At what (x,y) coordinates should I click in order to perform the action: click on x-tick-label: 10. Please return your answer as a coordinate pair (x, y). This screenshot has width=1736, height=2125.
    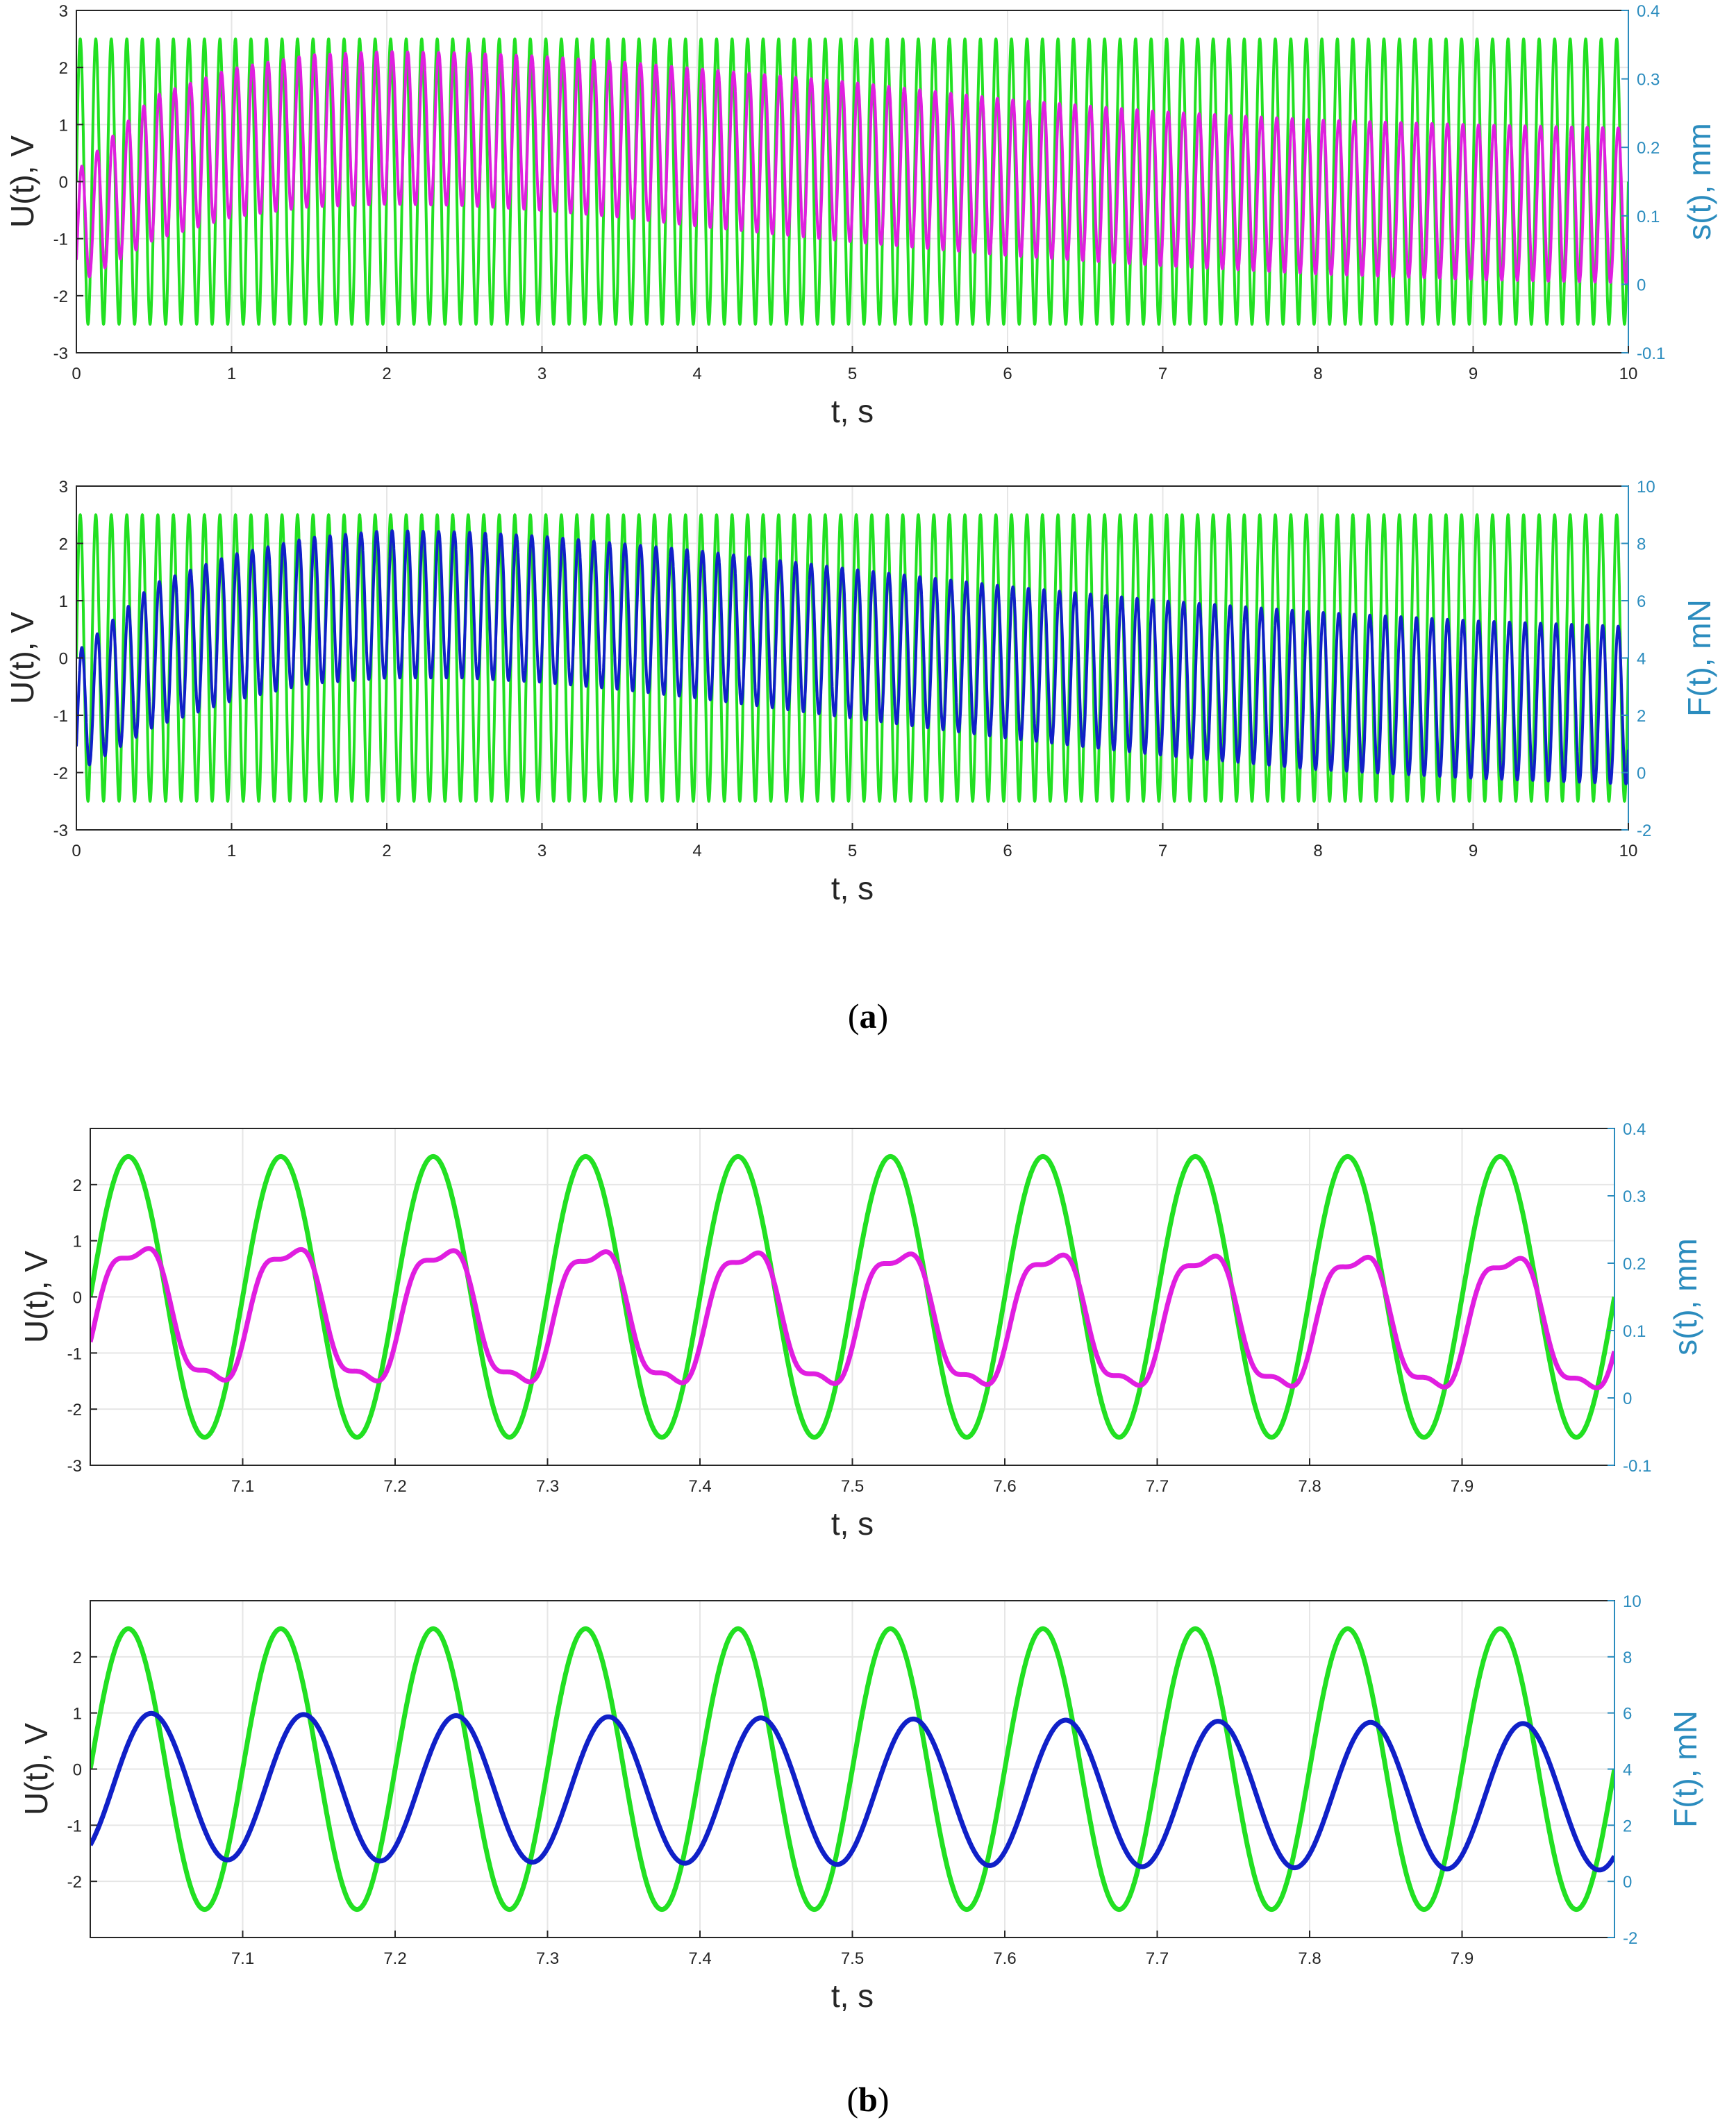
    Looking at the image, I should click on (1628, 374).